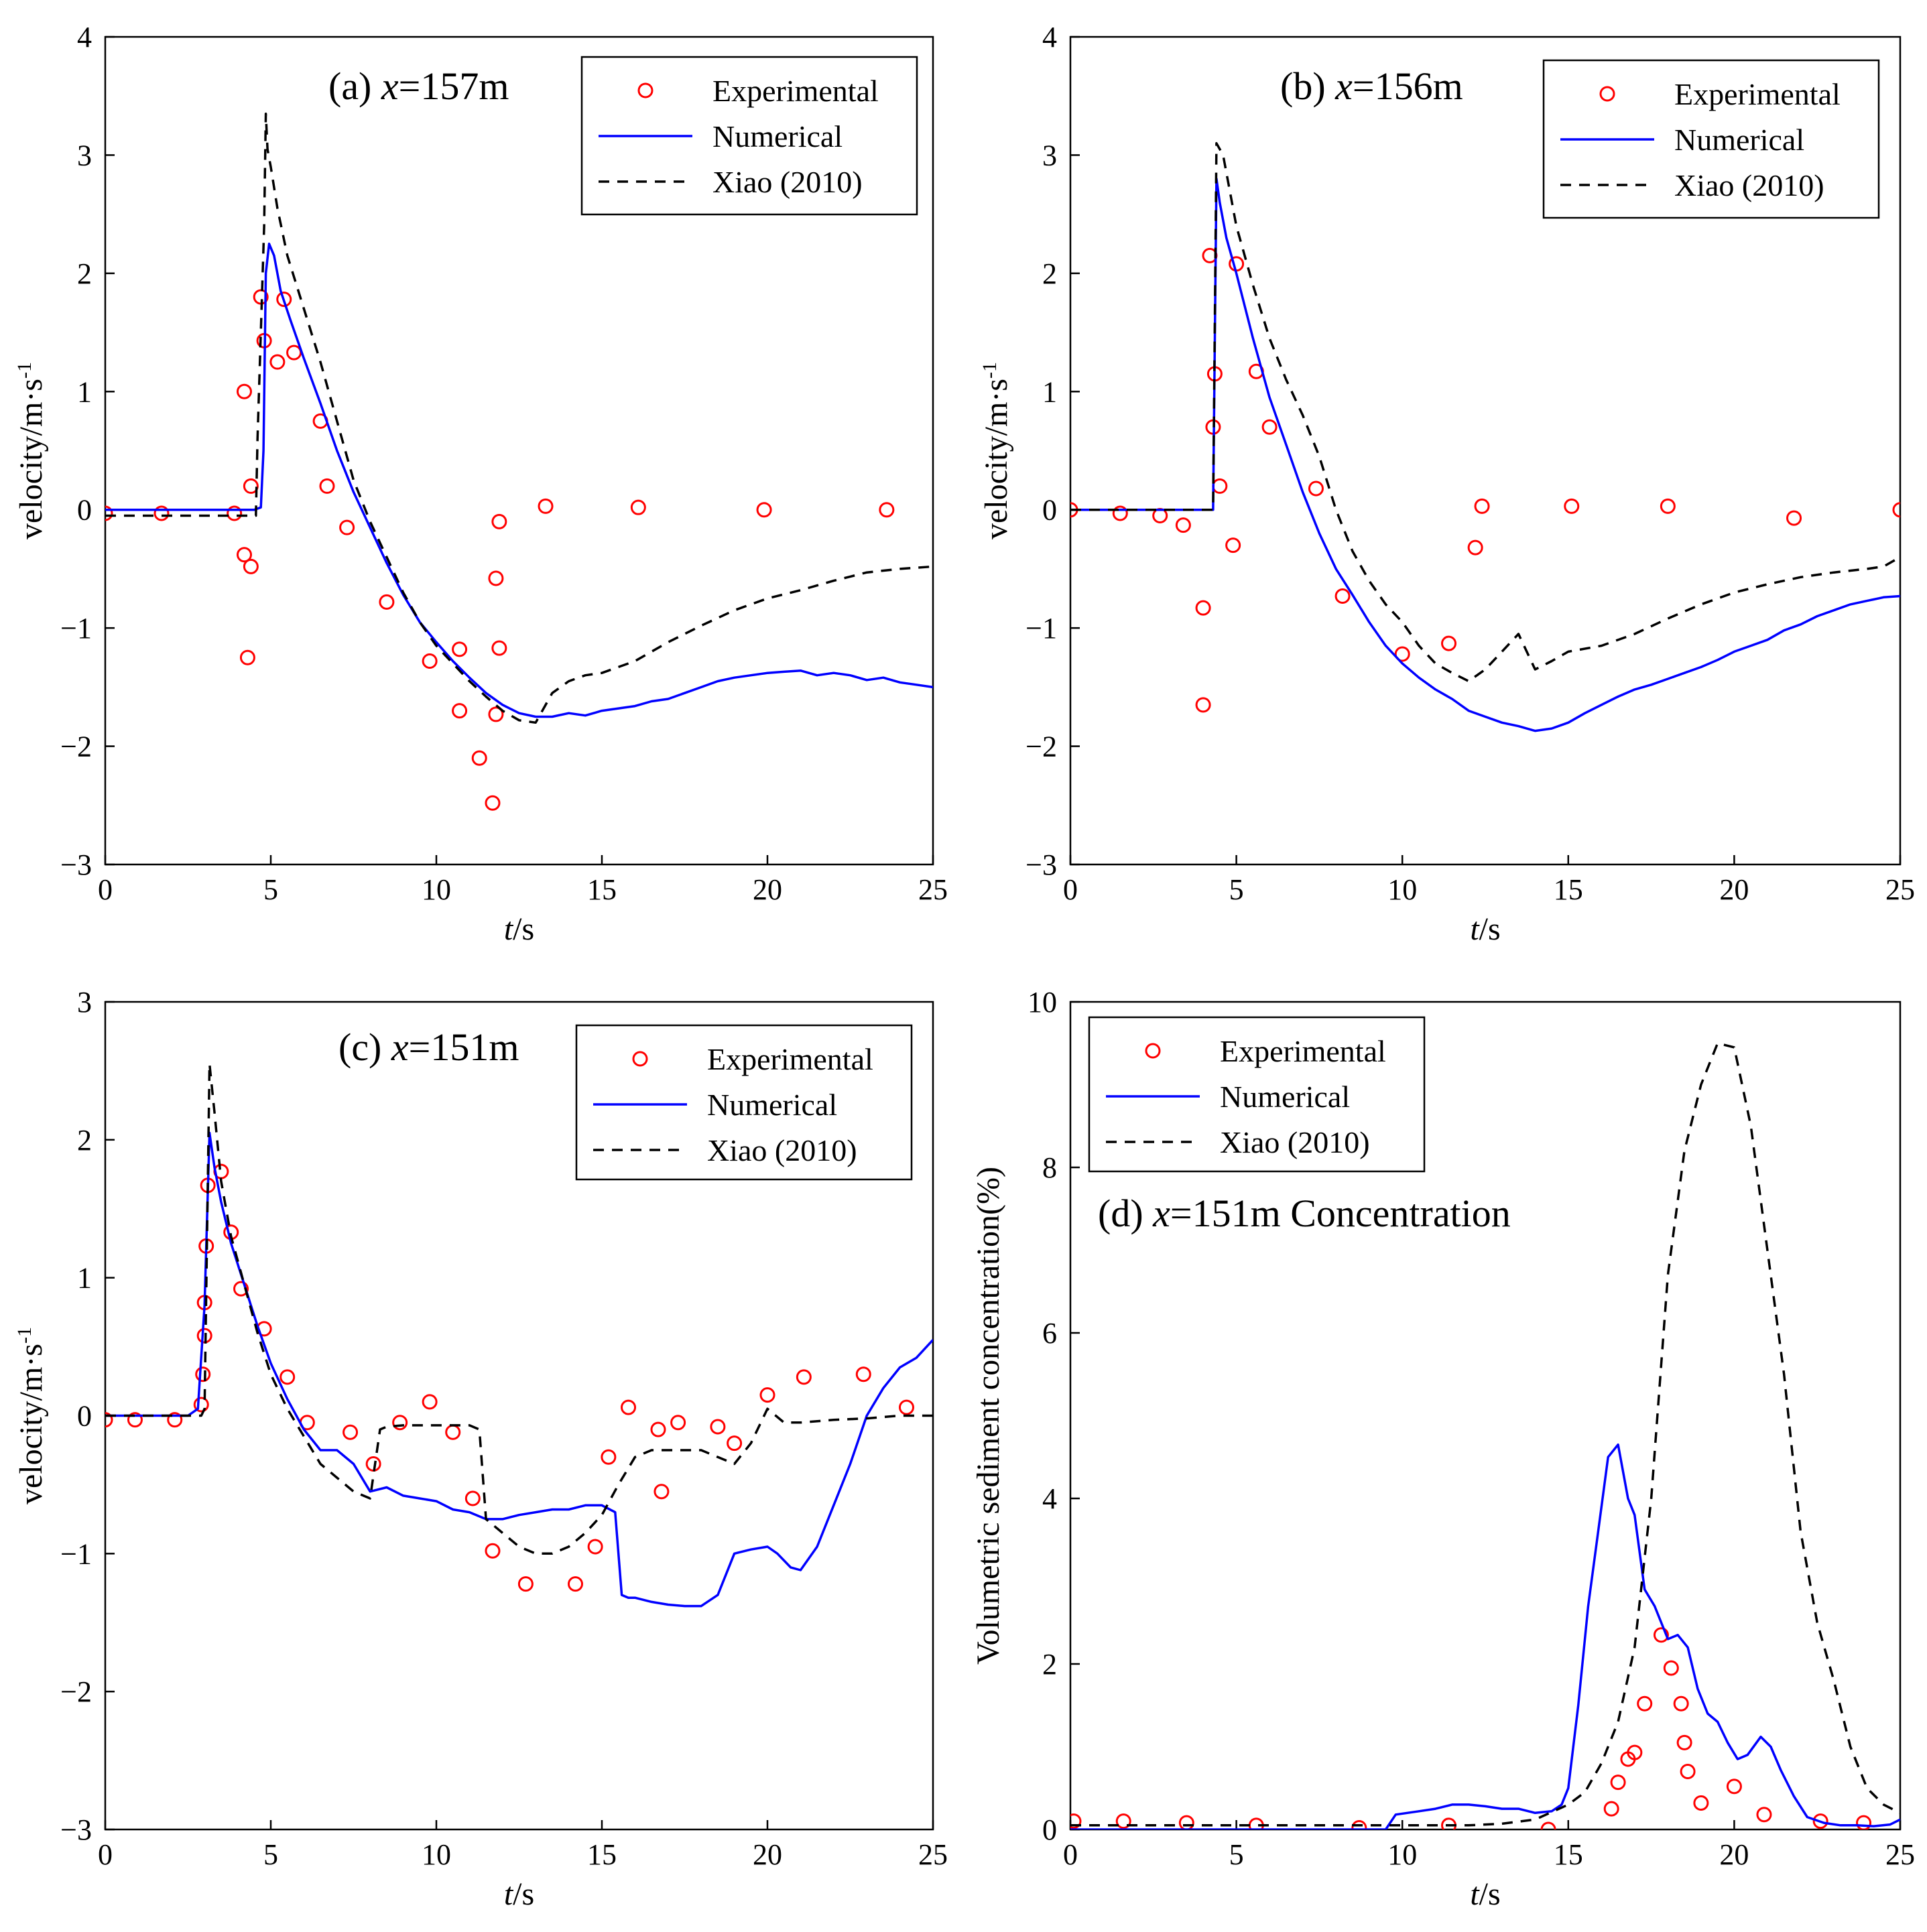  What do you see at coordinates (997, 450) in the screenshot?
I see `panel-b-y-axis-label: velocity/m·s-1` at bounding box center [997, 450].